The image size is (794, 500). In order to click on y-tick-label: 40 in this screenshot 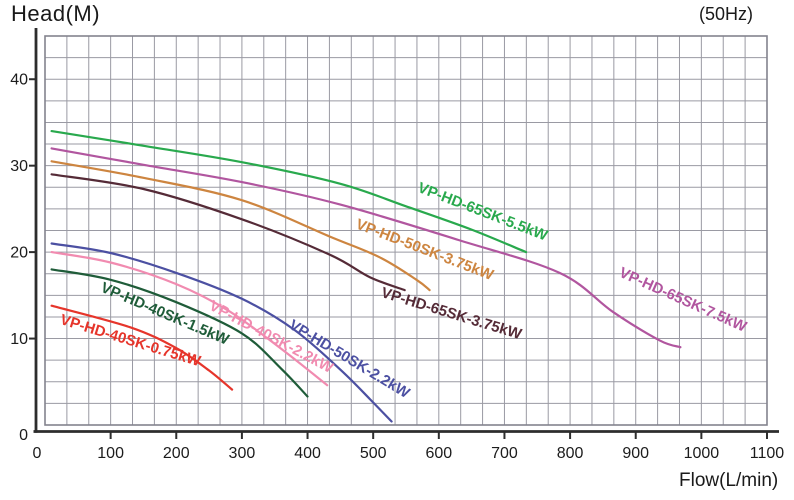, I will do `click(19, 80)`.